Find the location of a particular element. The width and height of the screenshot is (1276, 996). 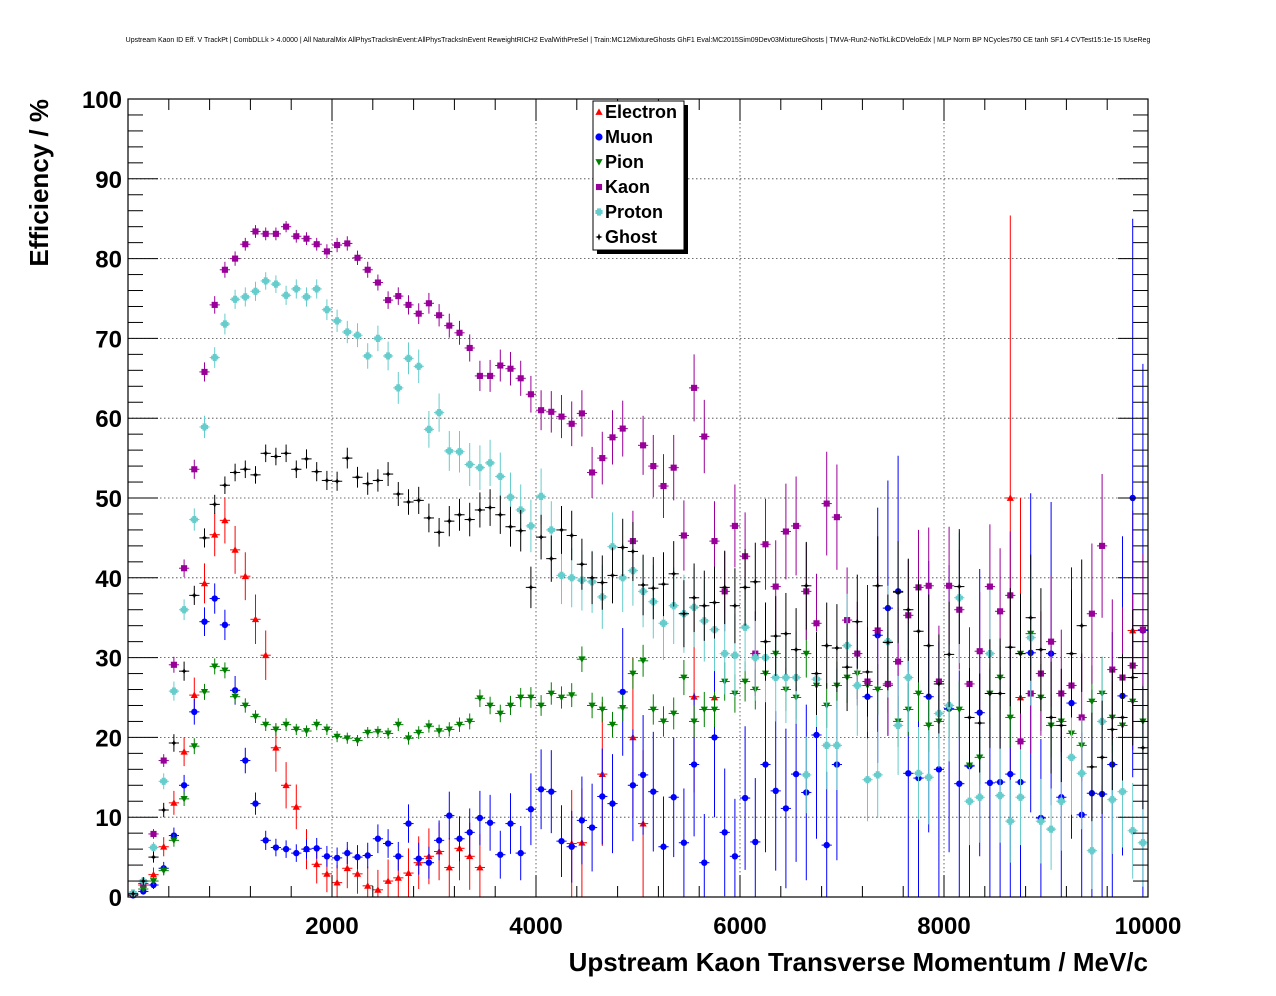

x-tick-label: 8000 is located at coordinates (943, 926).